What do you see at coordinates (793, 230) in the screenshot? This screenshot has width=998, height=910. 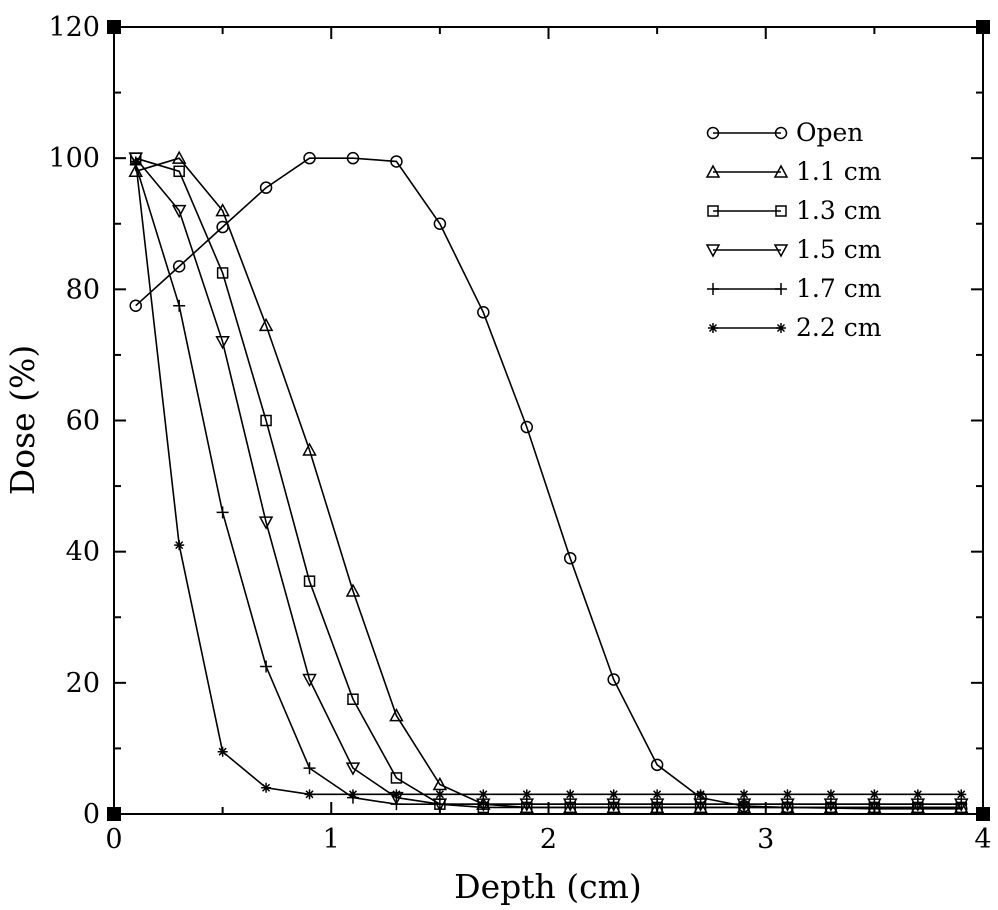 I see `legend: Open 1.1 cm 1.3 cm 1.5 cm 1.7 cm 2.2 cm` at bounding box center [793, 230].